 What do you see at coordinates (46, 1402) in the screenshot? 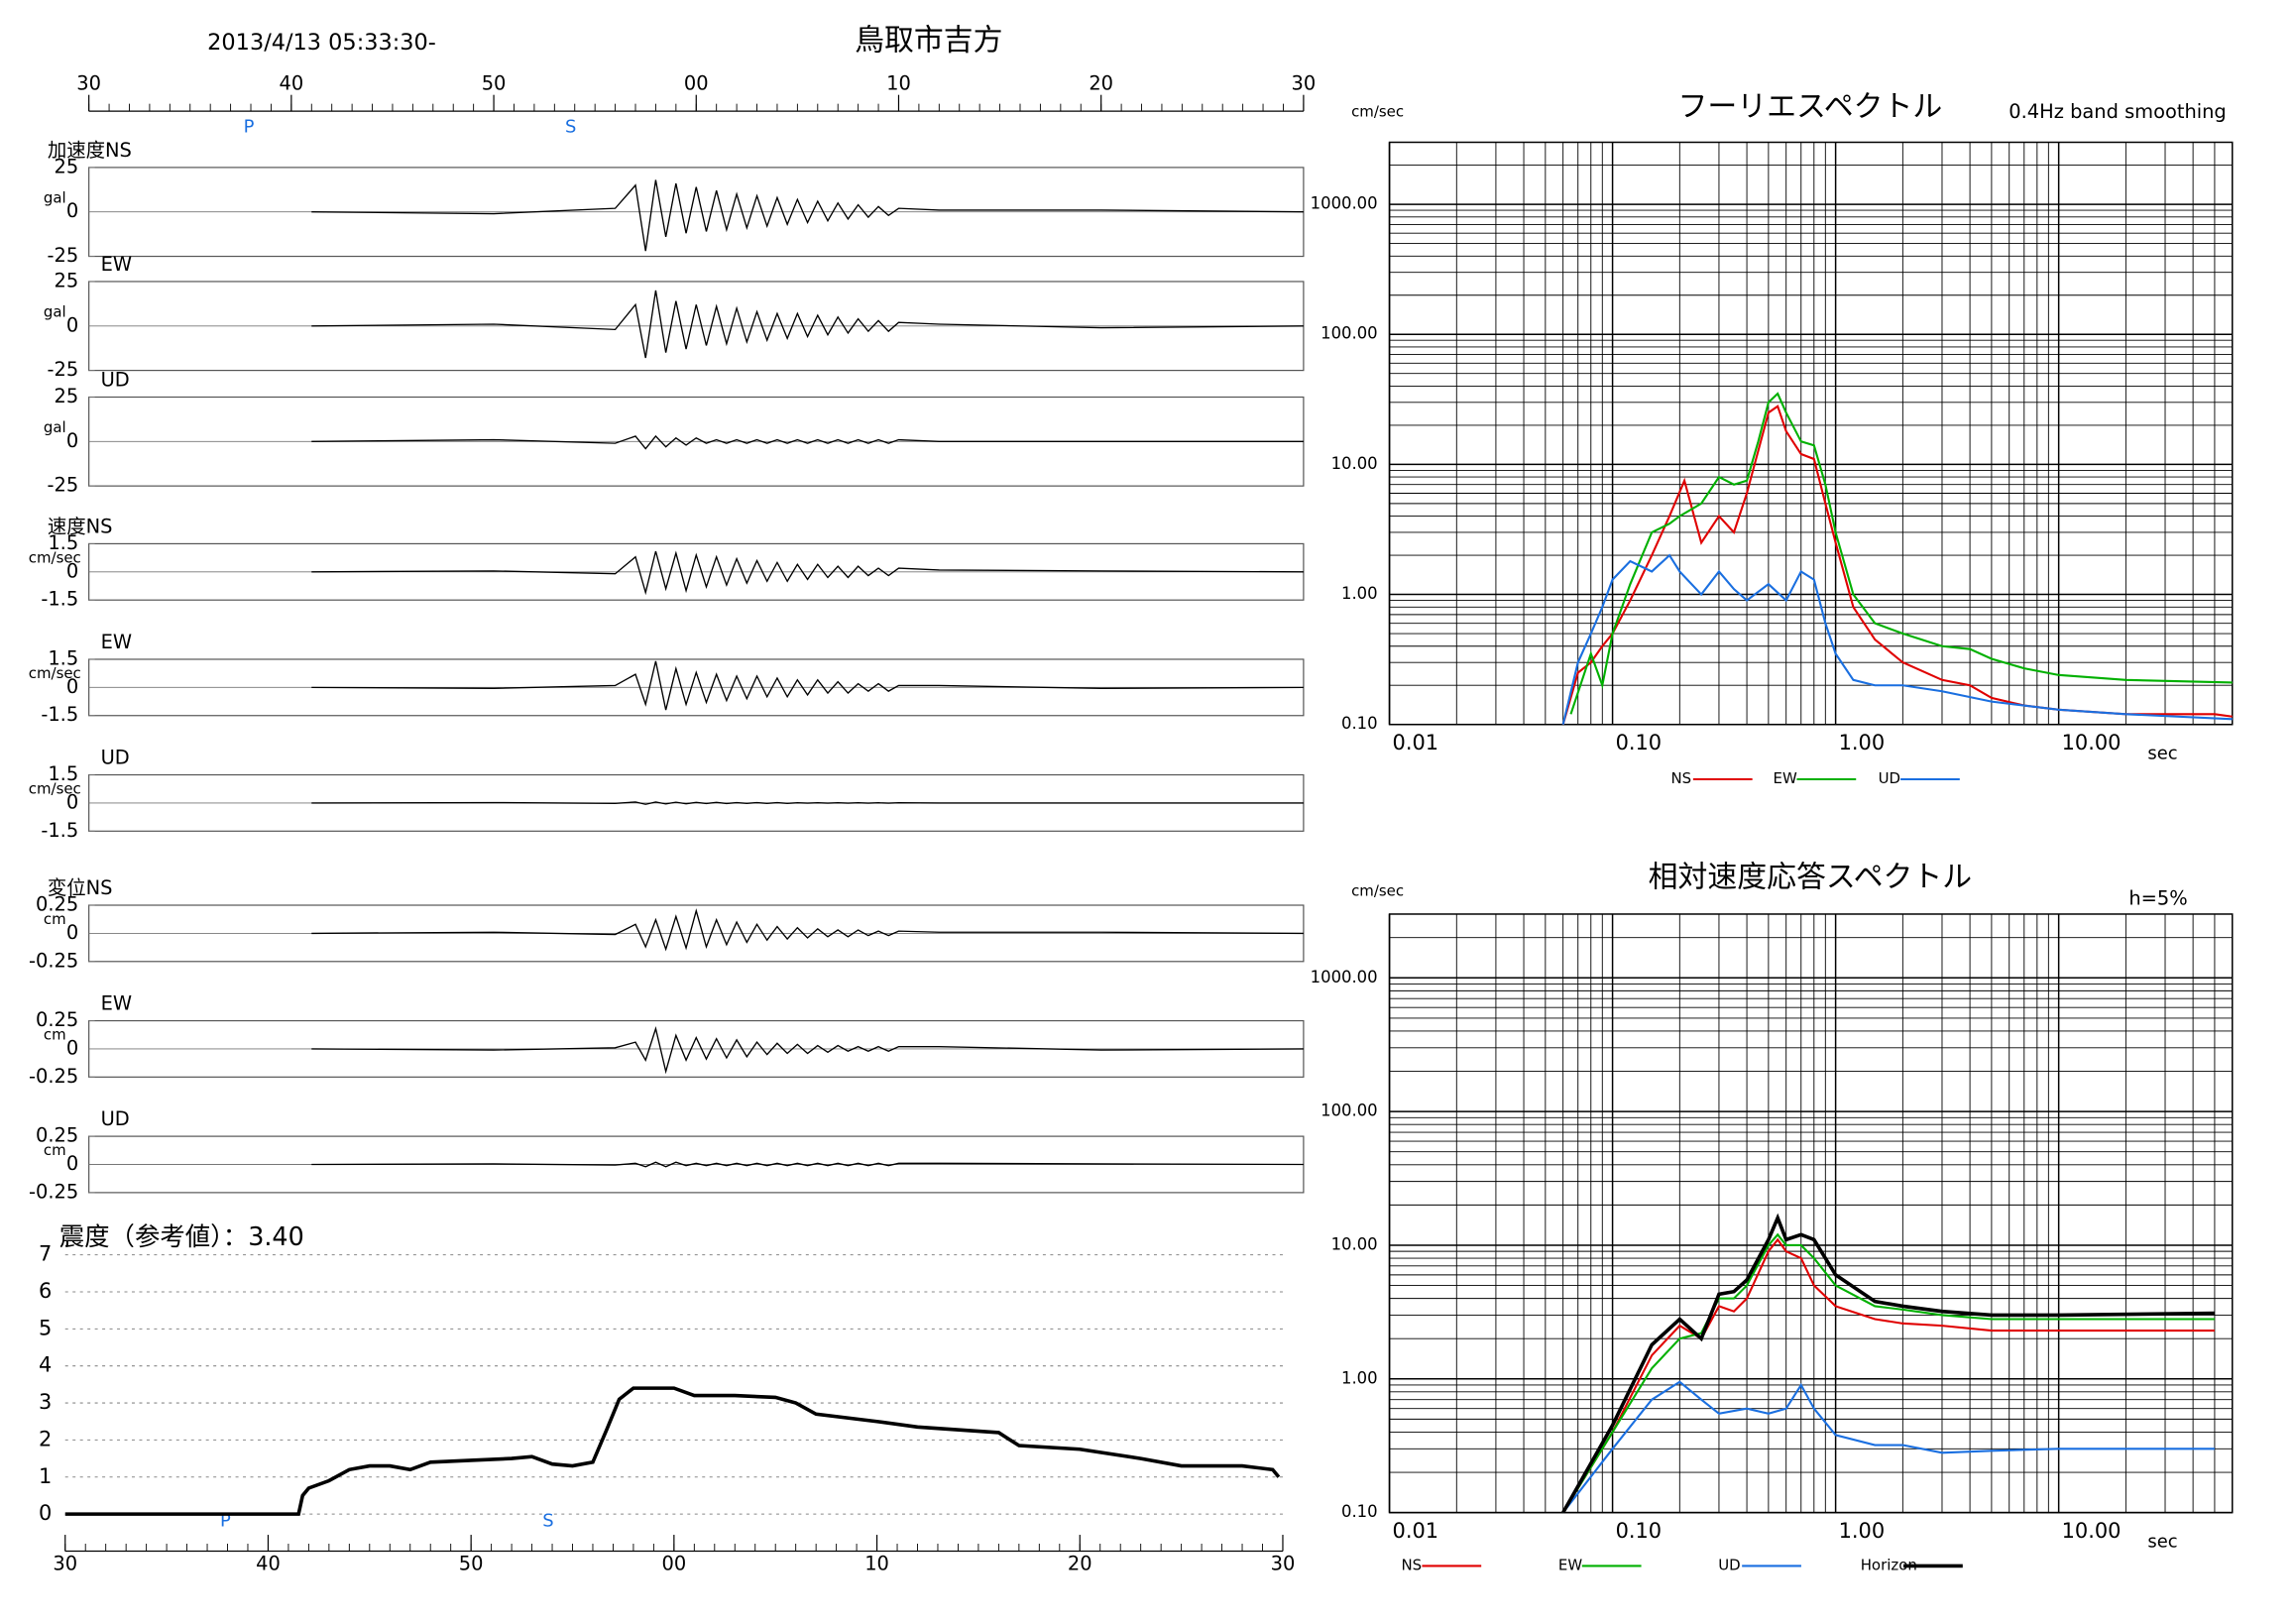
I see `y-tick-label: 3` at bounding box center [46, 1402].